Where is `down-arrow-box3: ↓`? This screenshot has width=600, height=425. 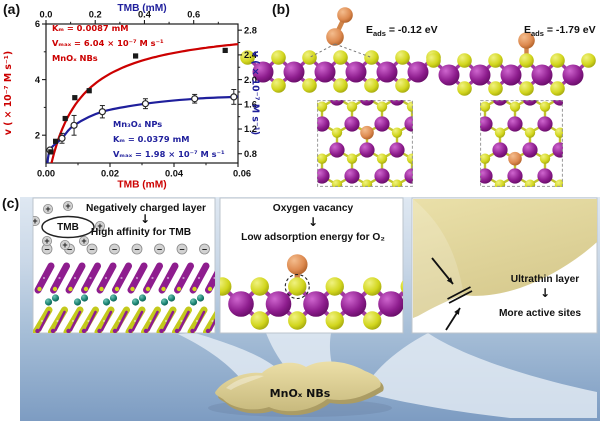 down-arrow-box3: ↓ is located at coordinates (545, 293).